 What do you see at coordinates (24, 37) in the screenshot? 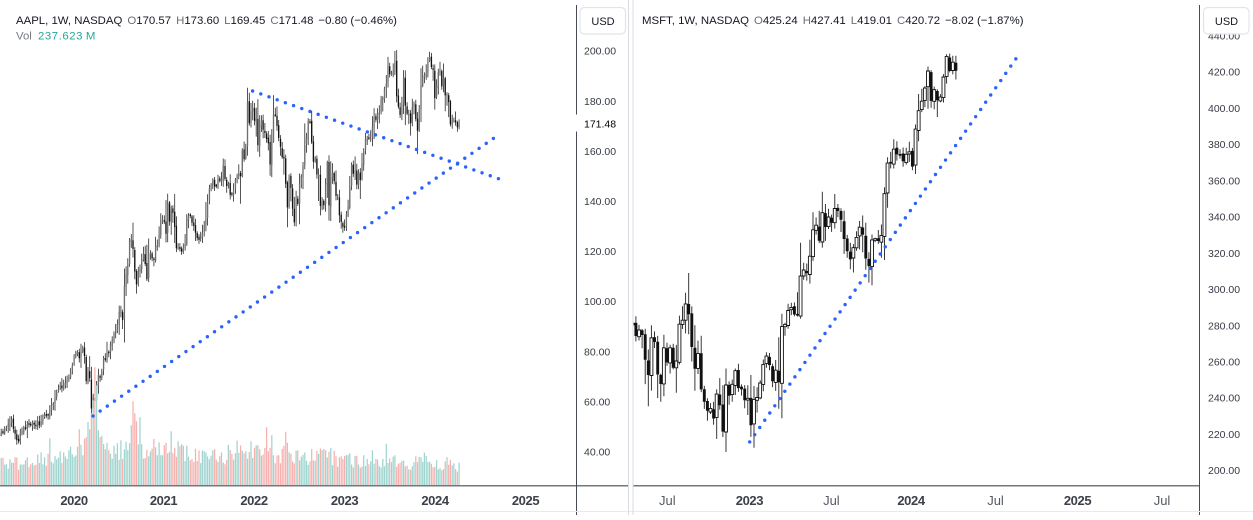
I see `svg-text: Vol` at bounding box center [24, 37].